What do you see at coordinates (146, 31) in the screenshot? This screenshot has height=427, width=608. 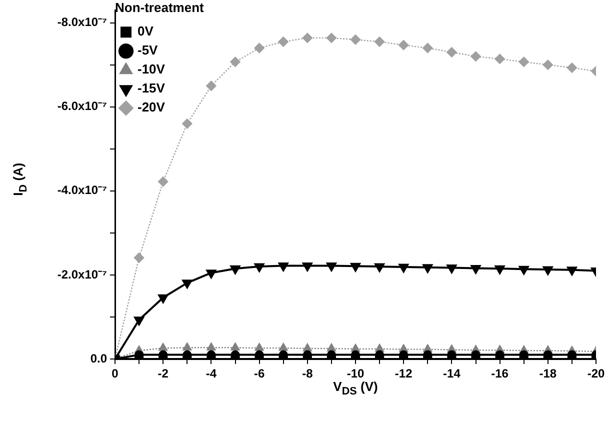 I see `legend-label: 0V` at bounding box center [146, 31].